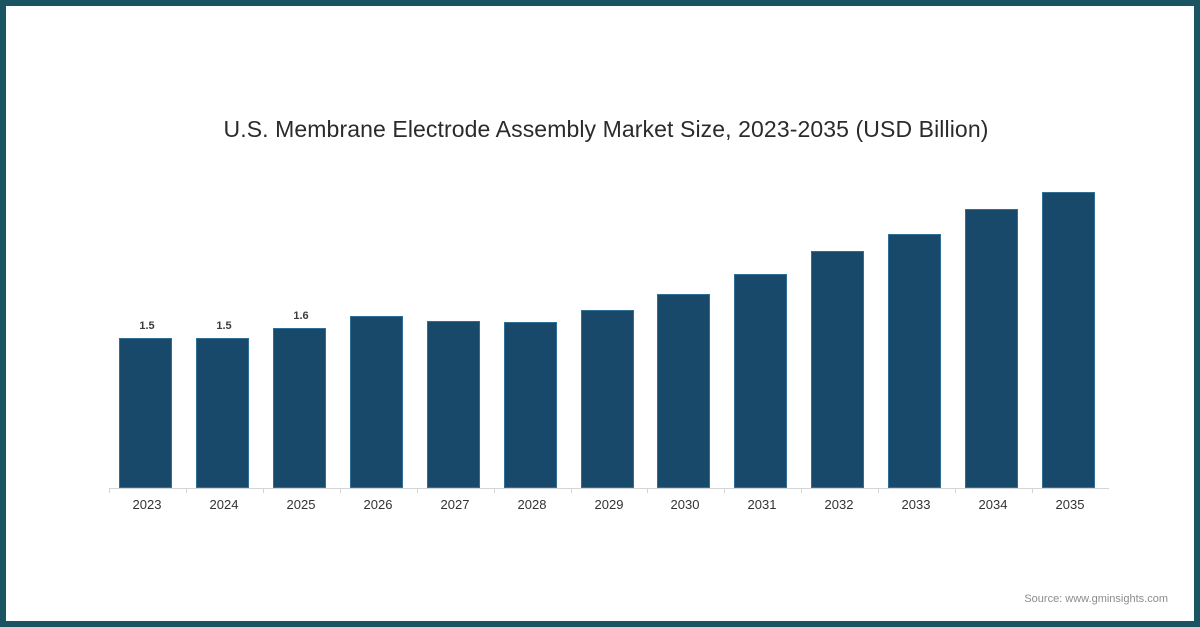 This screenshot has width=1200, height=627. What do you see at coordinates (1070, 504) in the screenshot?
I see `x-axis-label-2035: 2035` at bounding box center [1070, 504].